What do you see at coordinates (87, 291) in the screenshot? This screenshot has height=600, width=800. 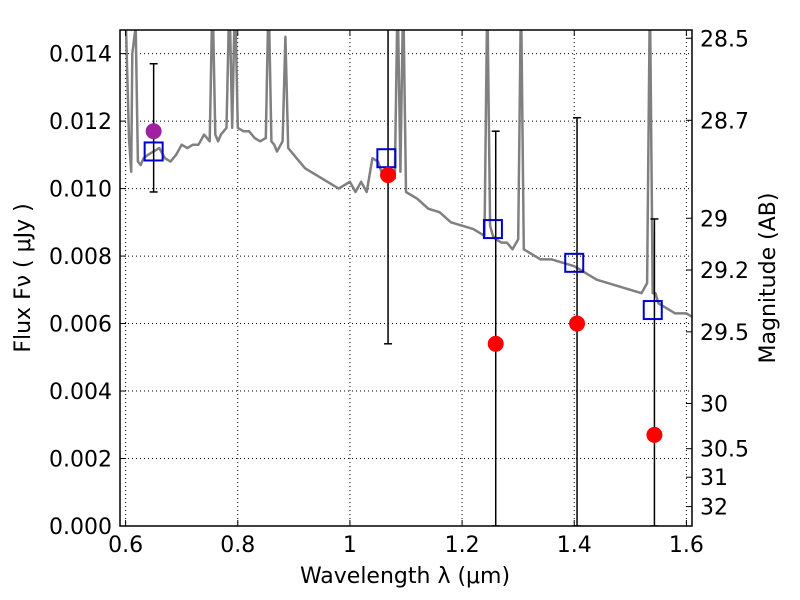 I see `y-axis-ticks: 0.000 0.002 0.004 0.006 0.008 0.010 0.012 0.014` at bounding box center [87, 291].